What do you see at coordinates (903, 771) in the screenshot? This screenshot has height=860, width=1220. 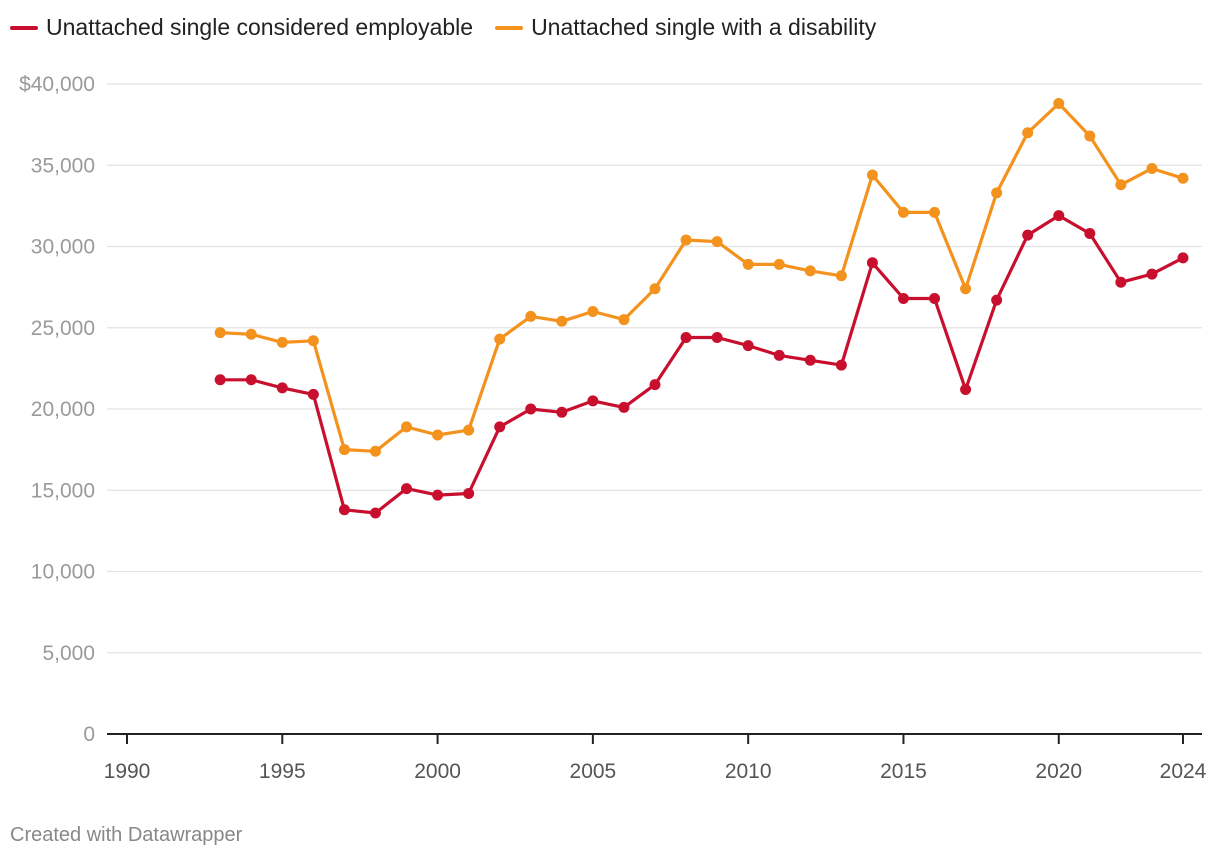 I see `x-tick-label: 2015` at bounding box center [903, 771].